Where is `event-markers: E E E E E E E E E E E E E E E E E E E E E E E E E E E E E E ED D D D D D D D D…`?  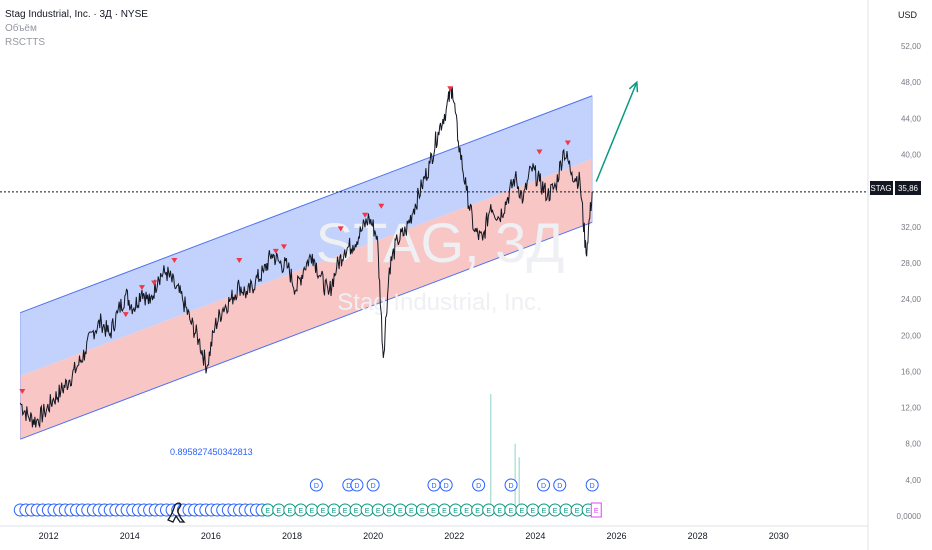
event-markers: E E E E E E E E E E E E E E E E E E E E E E E E E E E E E E ED D D D D D D D D… is located at coordinates (307, 498).